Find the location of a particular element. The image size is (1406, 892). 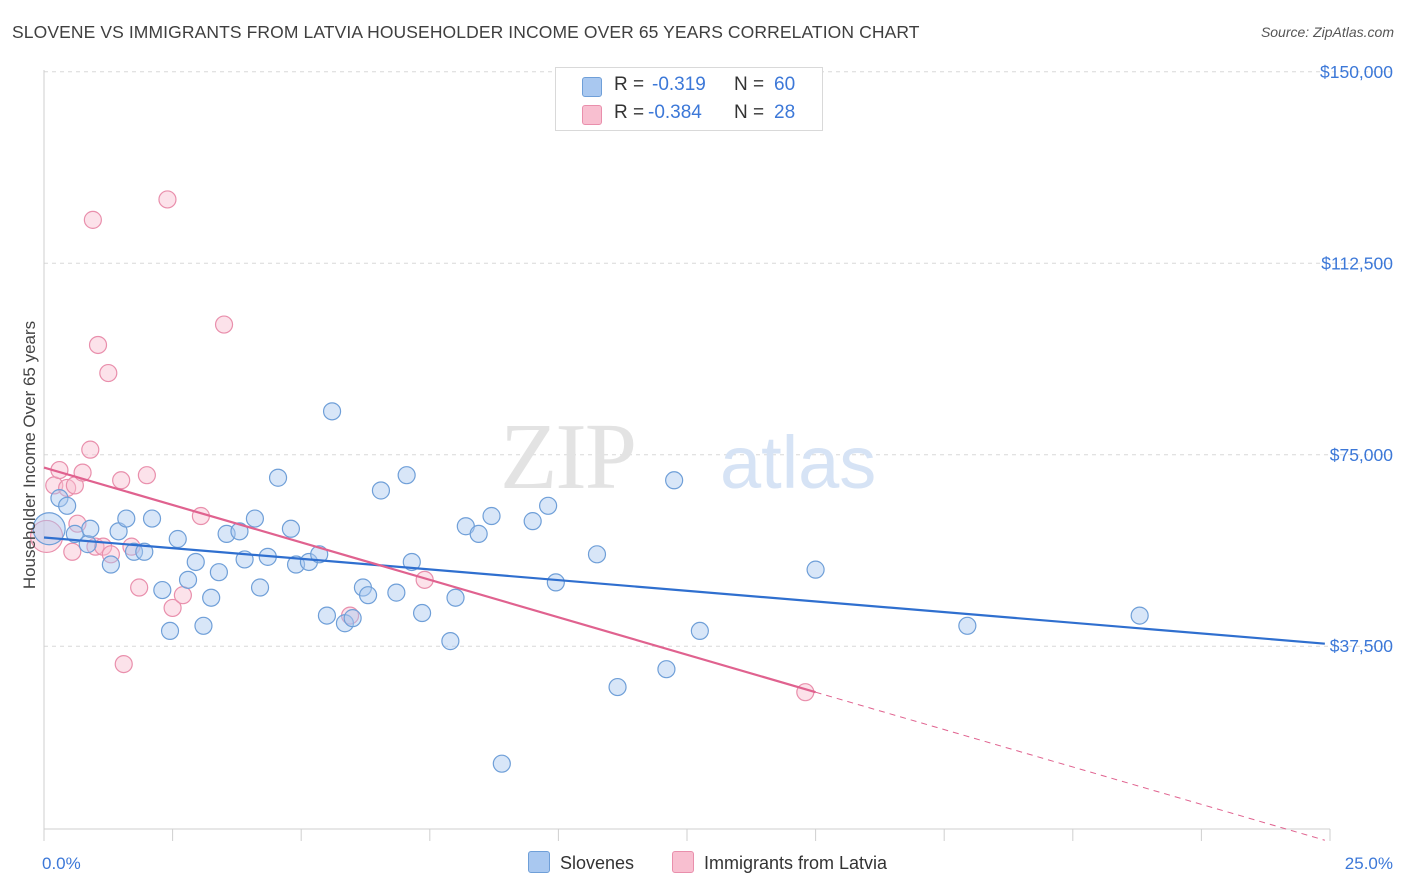

y-tick-label: $37,500 is located at coordinates (1362, 646).